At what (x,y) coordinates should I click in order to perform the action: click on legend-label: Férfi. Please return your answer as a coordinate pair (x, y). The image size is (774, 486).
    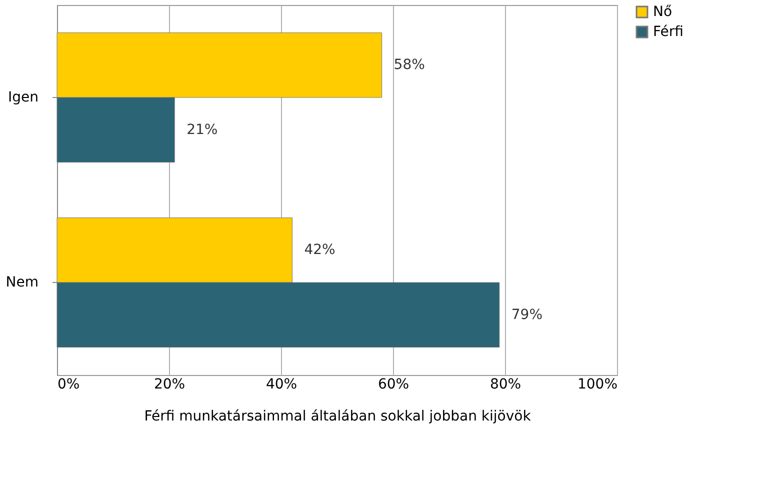
    Looking at the image, I should click on (668, 32).